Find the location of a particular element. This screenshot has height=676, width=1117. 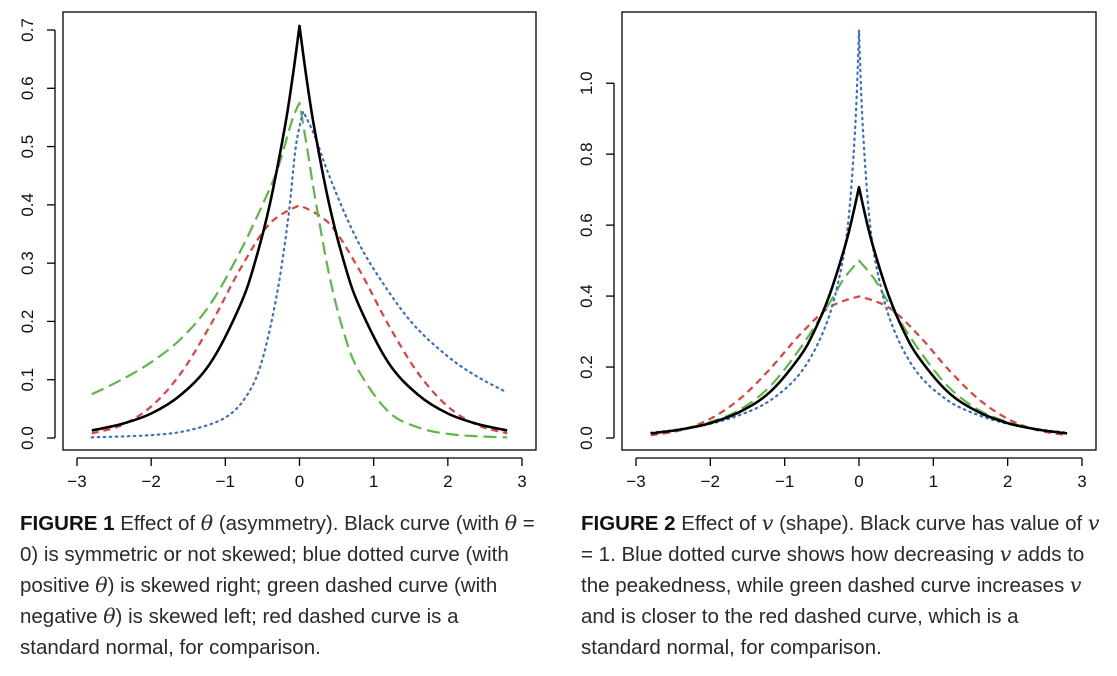

figure-1-caption-label: FIGURE 1 is located at coordinates (67, 523).